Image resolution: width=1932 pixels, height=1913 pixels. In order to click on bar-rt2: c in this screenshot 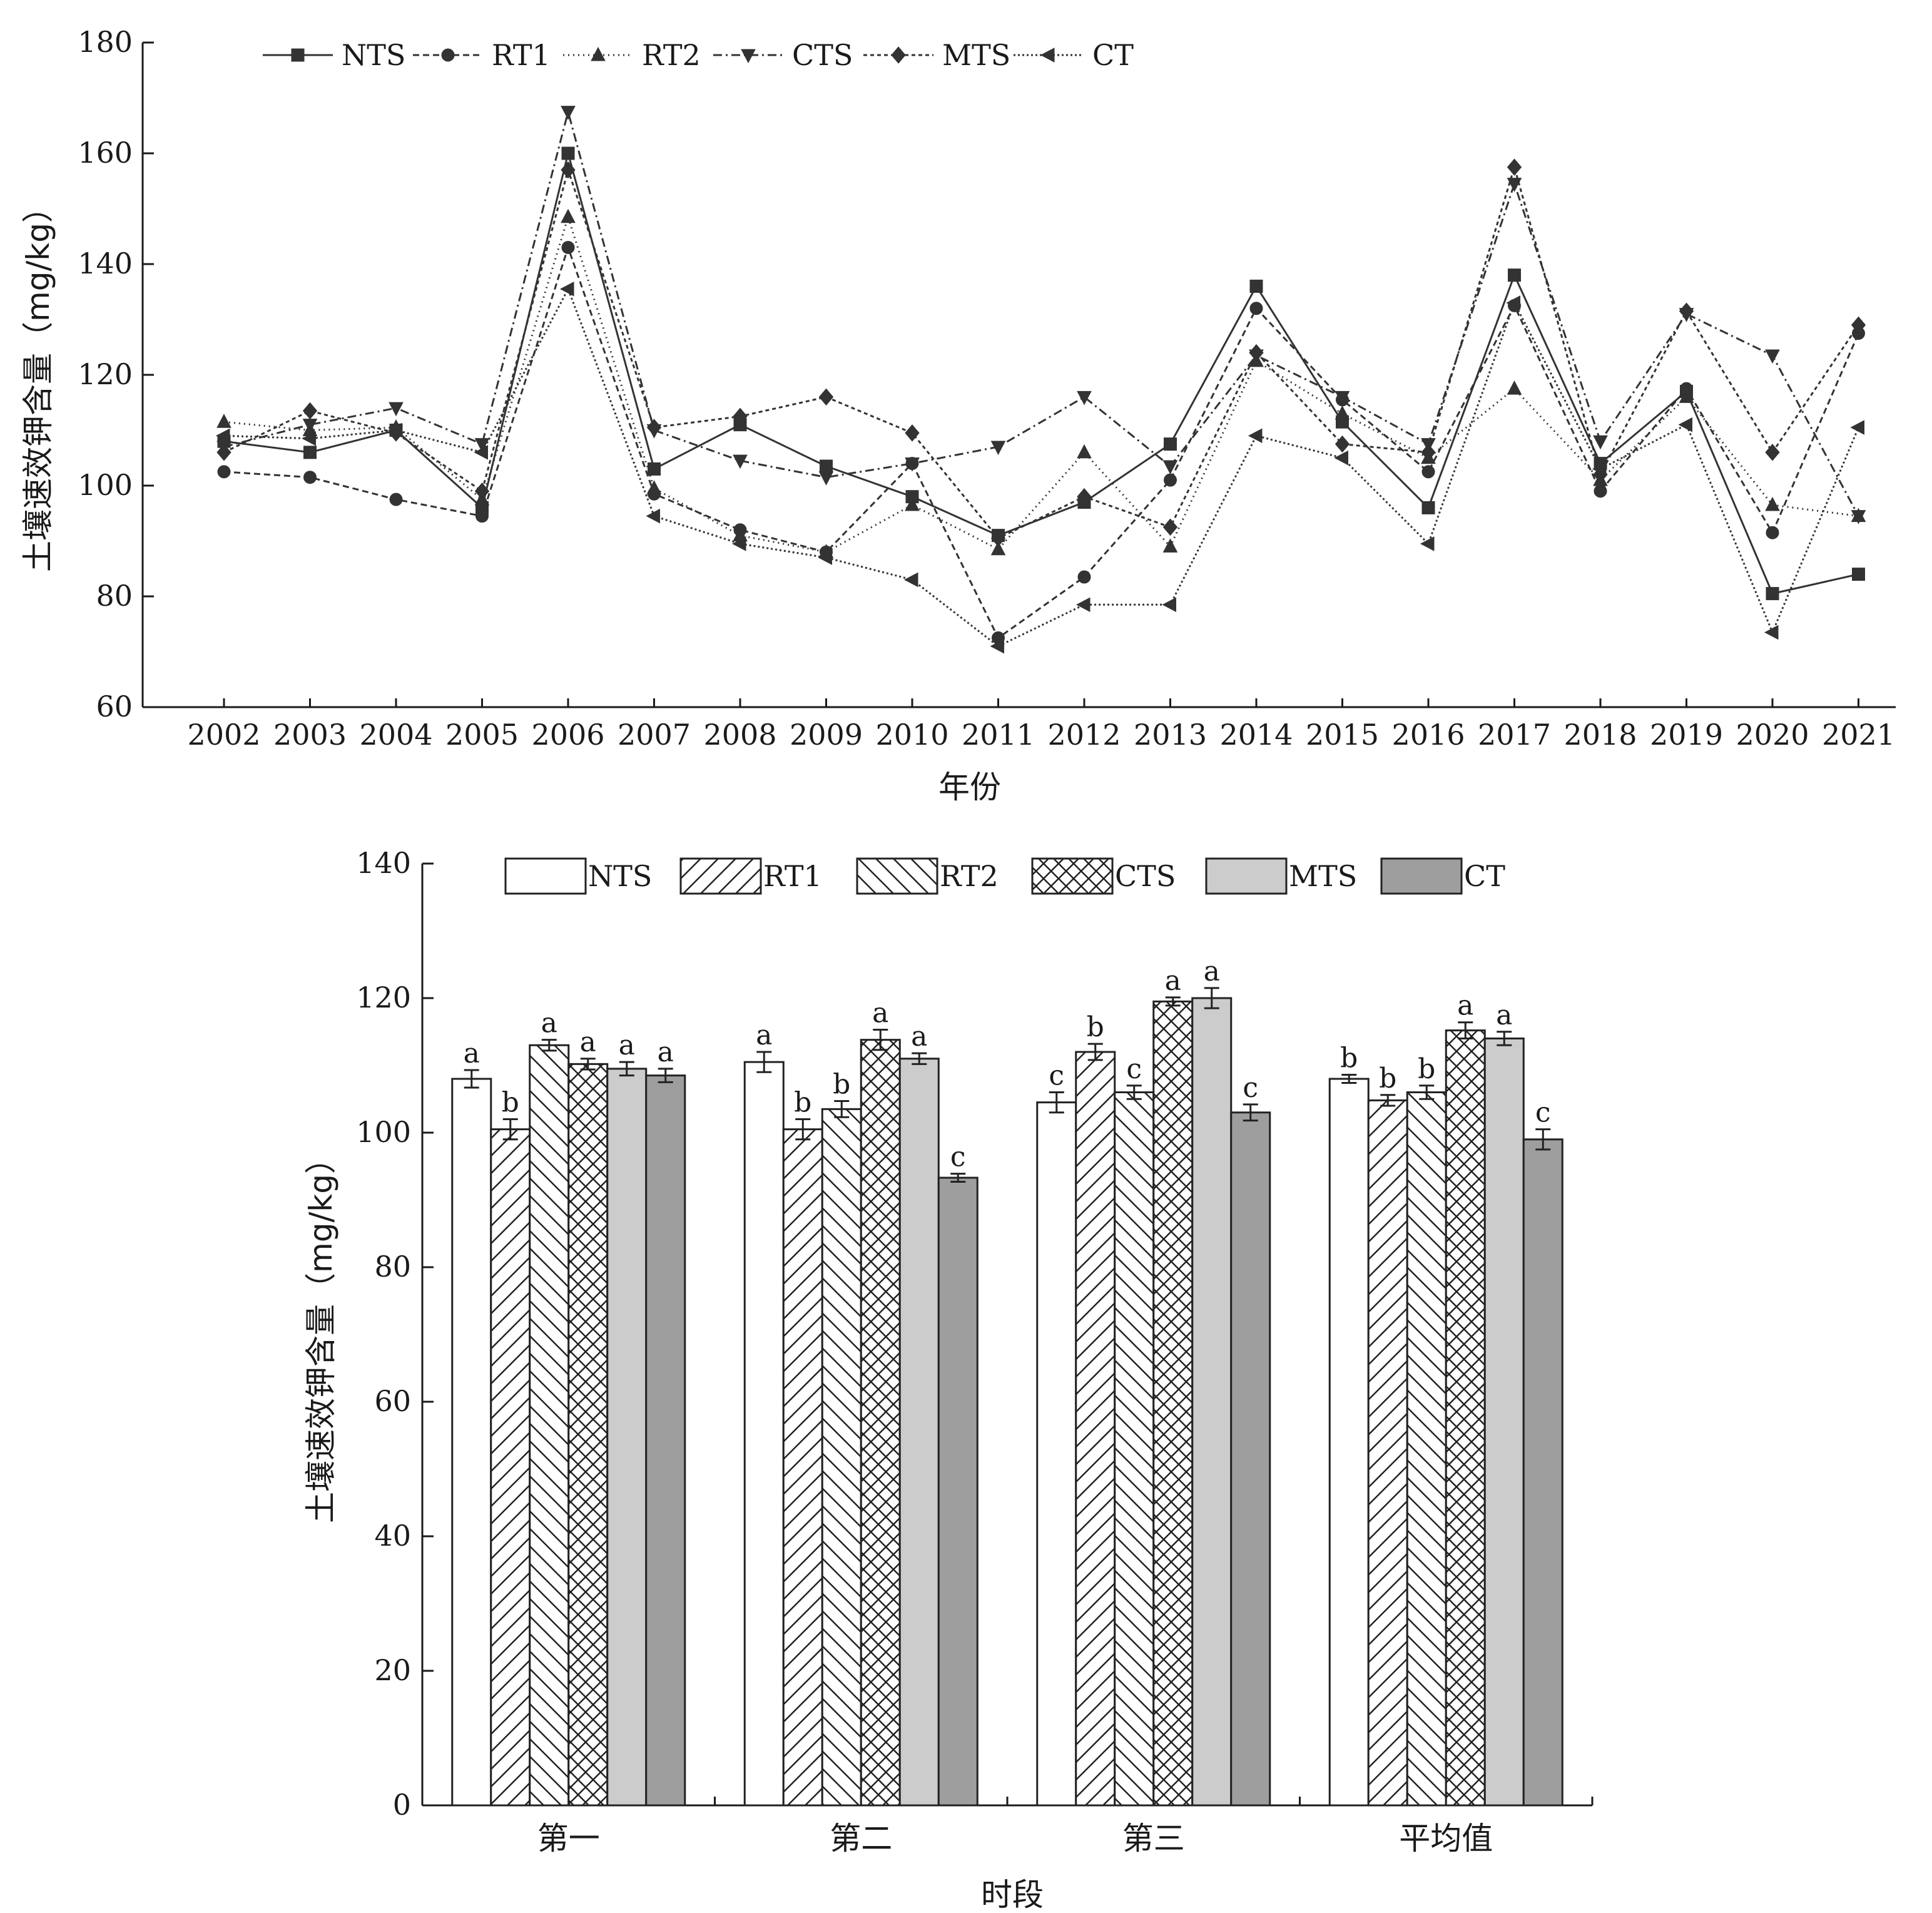, I will do `click(1134, 1430)`.